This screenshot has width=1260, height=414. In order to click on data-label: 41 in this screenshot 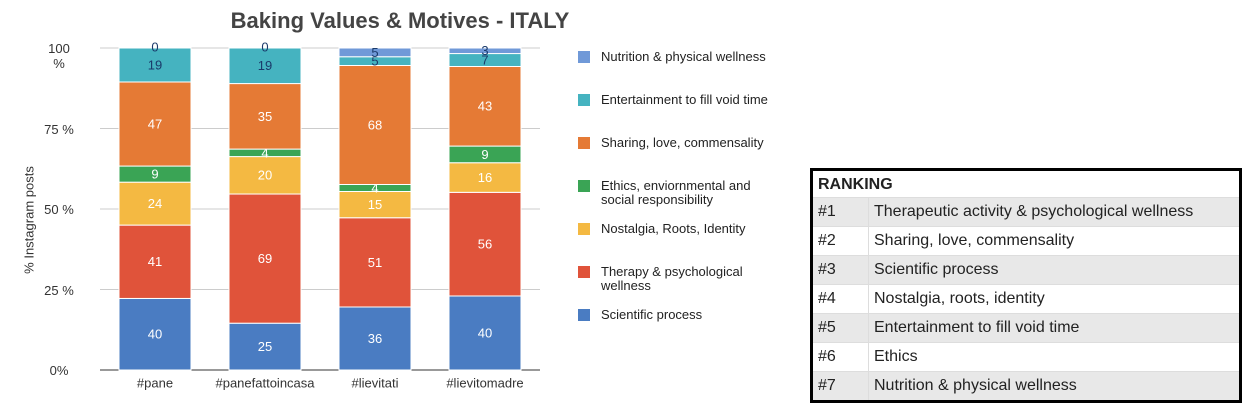, I will do `click(155, 261)`.